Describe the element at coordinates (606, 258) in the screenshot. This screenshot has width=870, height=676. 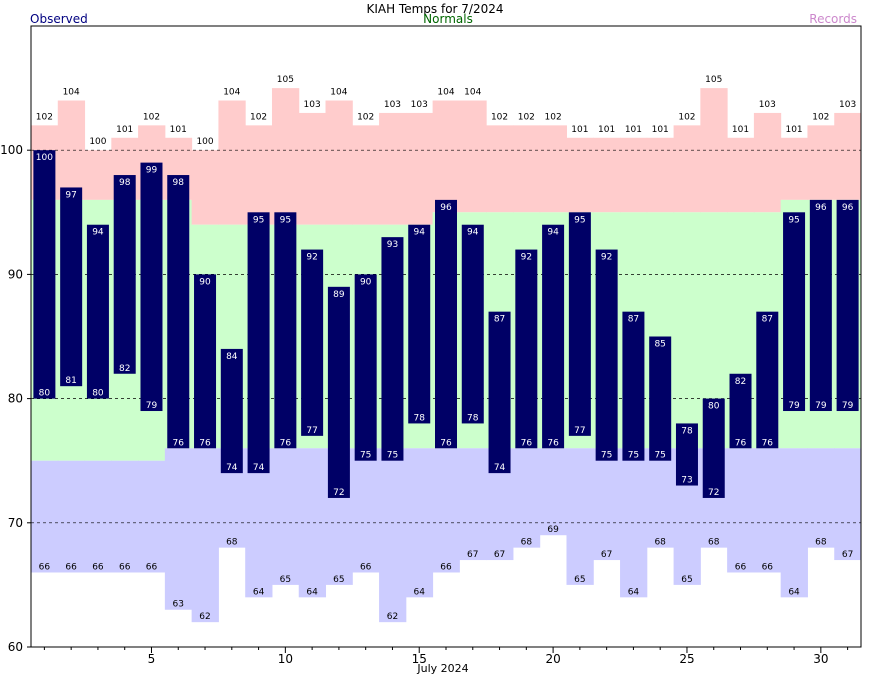
I see `observed-high-label: 92` at that location.